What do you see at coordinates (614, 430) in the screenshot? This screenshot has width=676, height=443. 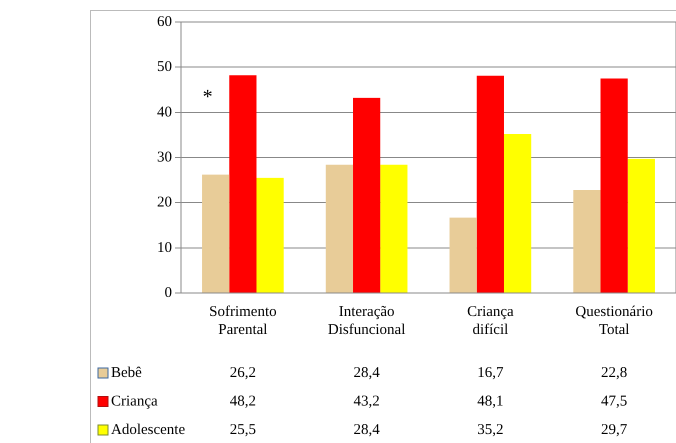 I see `data-label: 29,7` at bounding box center [614, 430].